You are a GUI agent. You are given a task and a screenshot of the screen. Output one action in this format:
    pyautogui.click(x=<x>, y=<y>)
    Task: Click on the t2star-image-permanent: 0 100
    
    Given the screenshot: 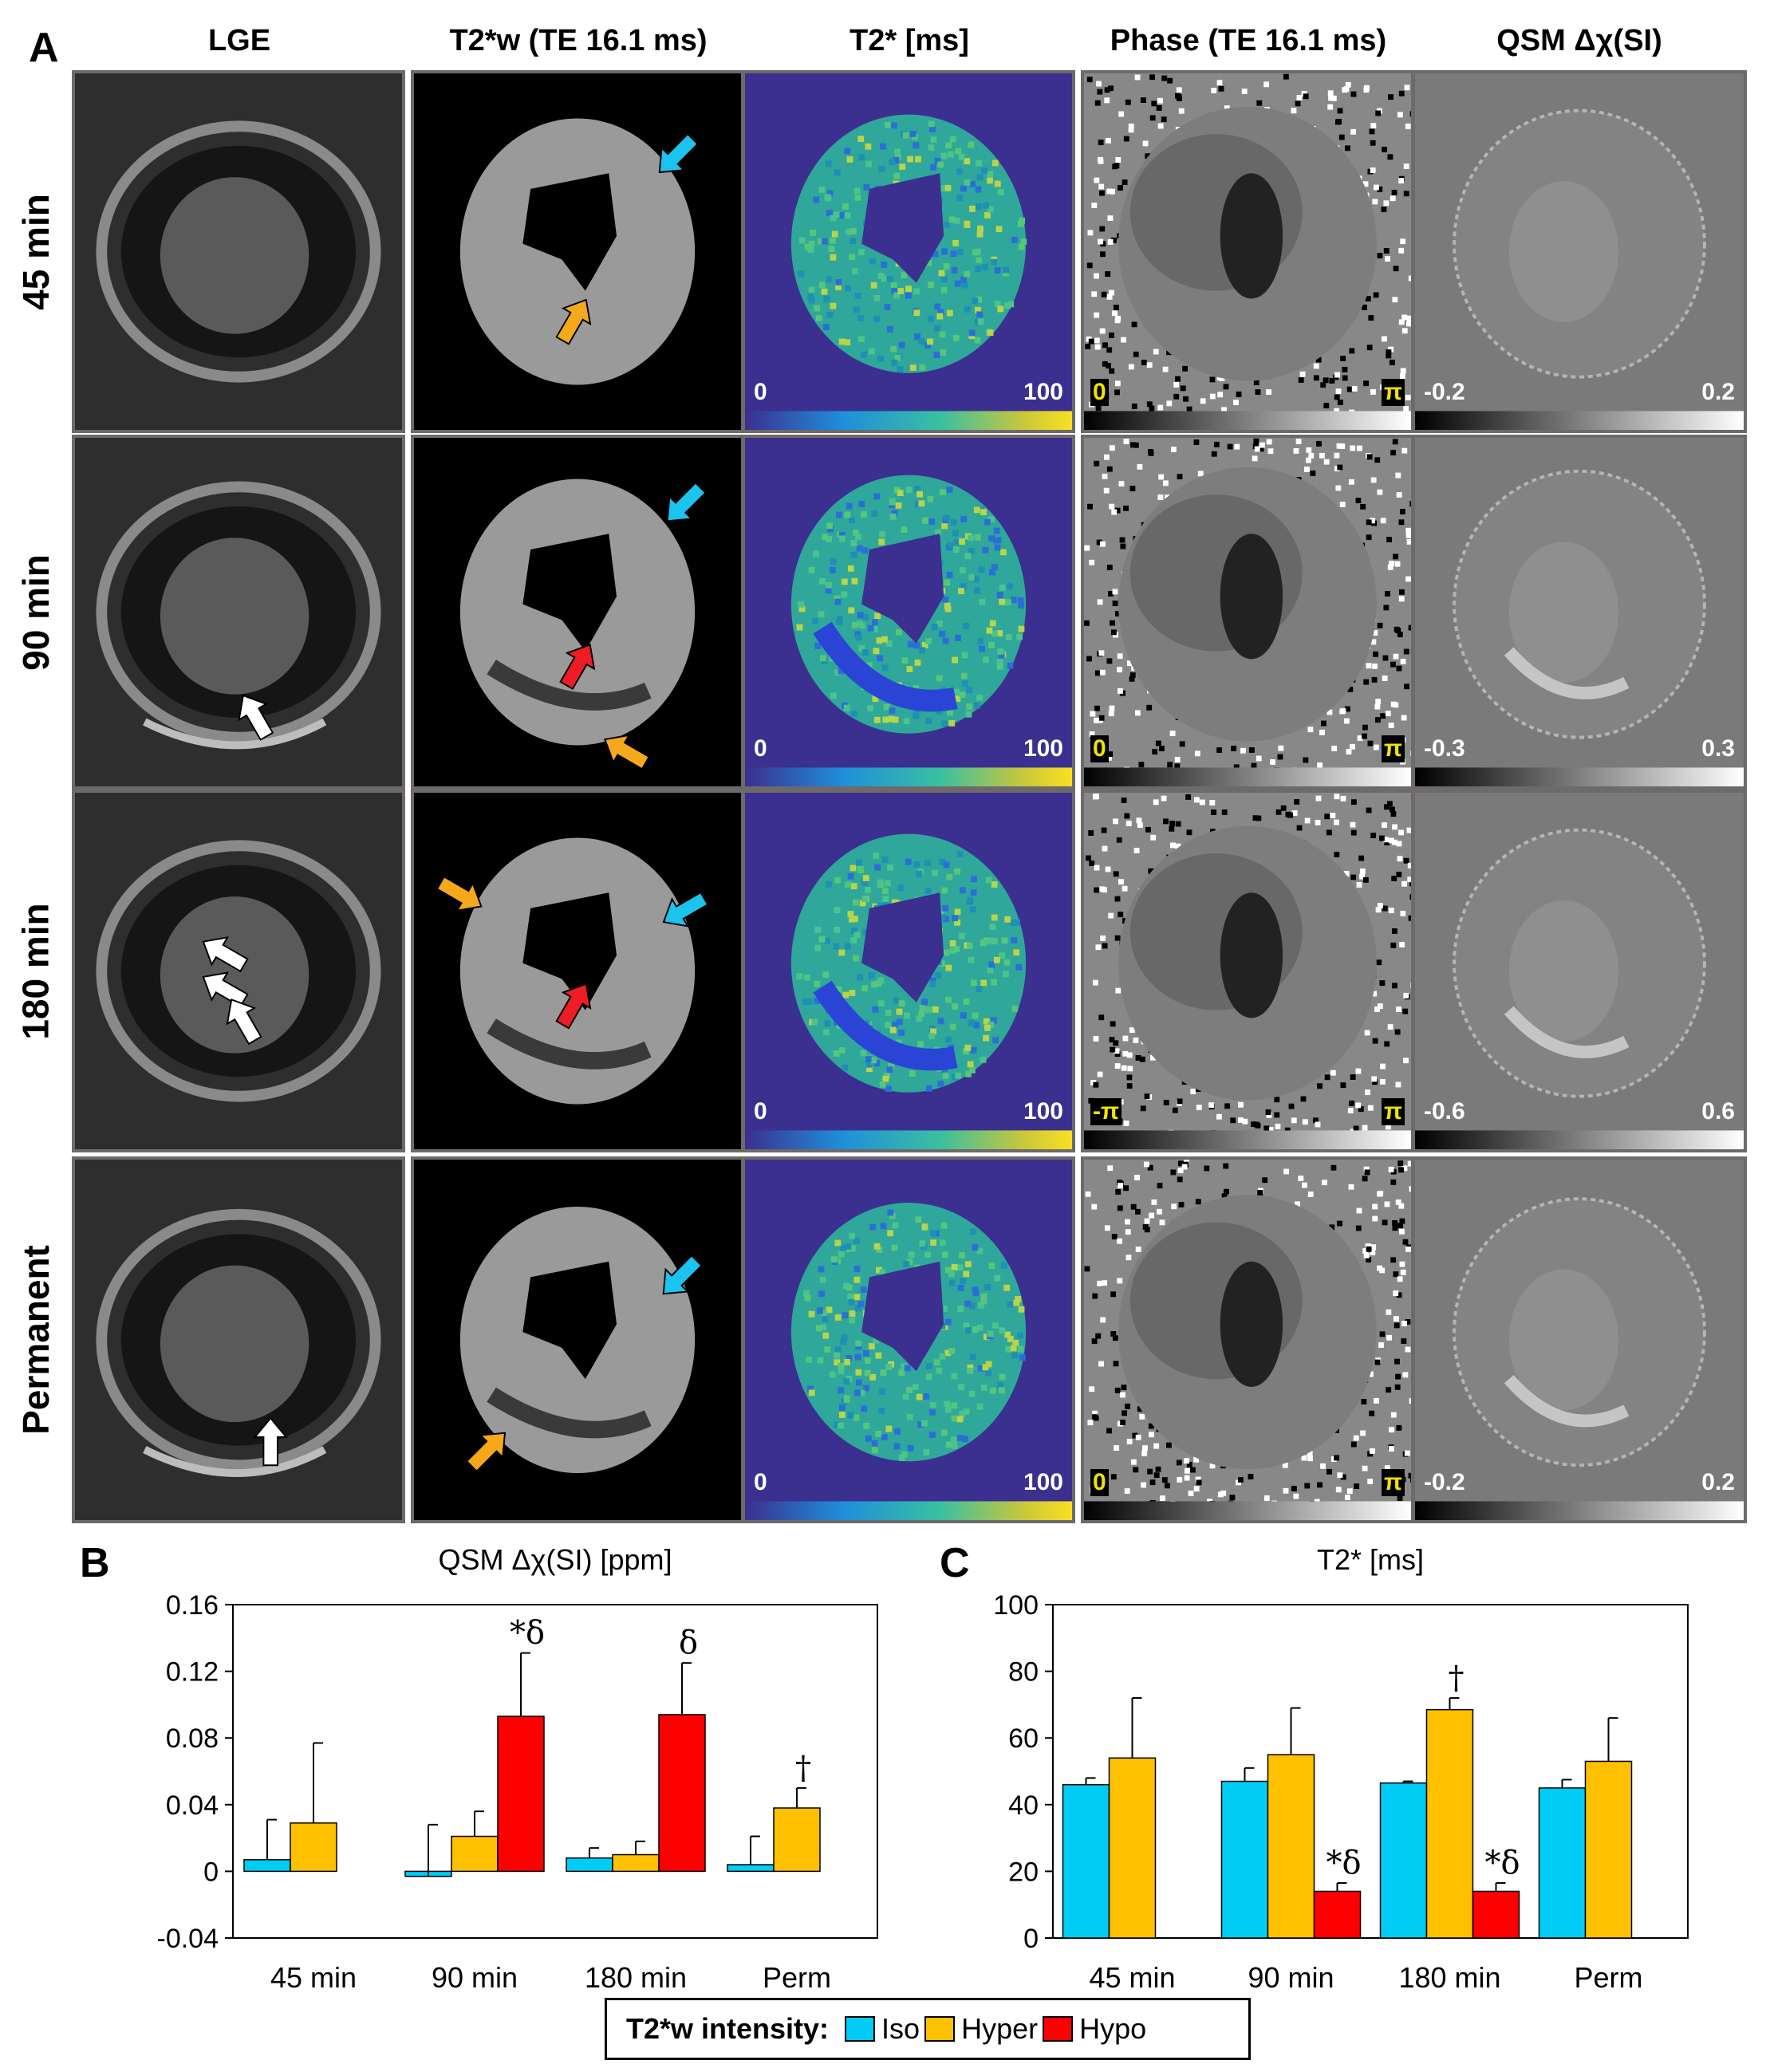 What is the action you would take?
    pyautogui.click(x=909, y=1339)
    